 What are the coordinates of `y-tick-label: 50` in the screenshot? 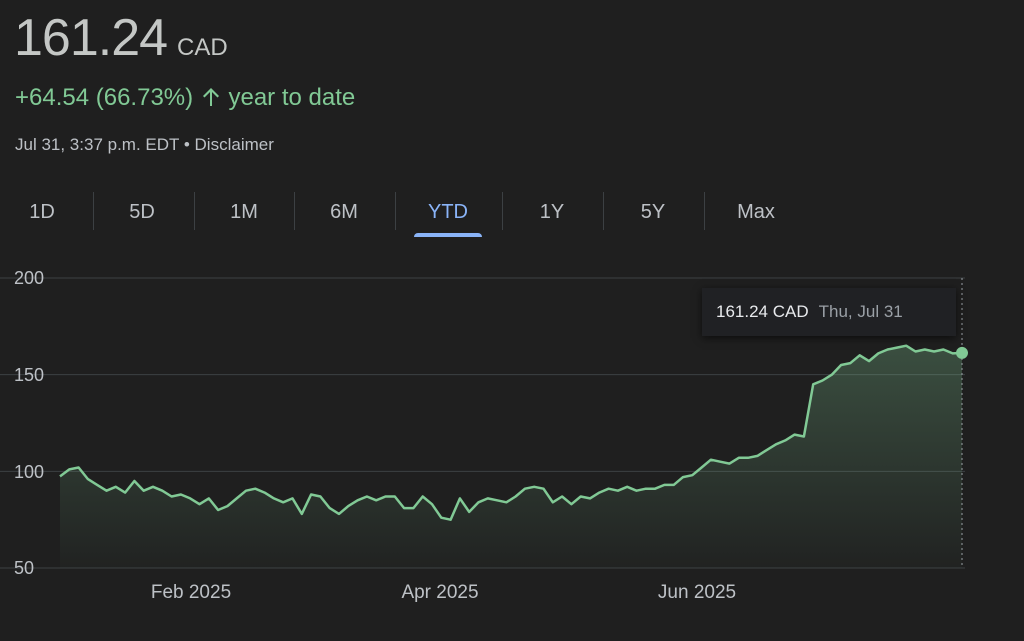 It's located at (24, 568).